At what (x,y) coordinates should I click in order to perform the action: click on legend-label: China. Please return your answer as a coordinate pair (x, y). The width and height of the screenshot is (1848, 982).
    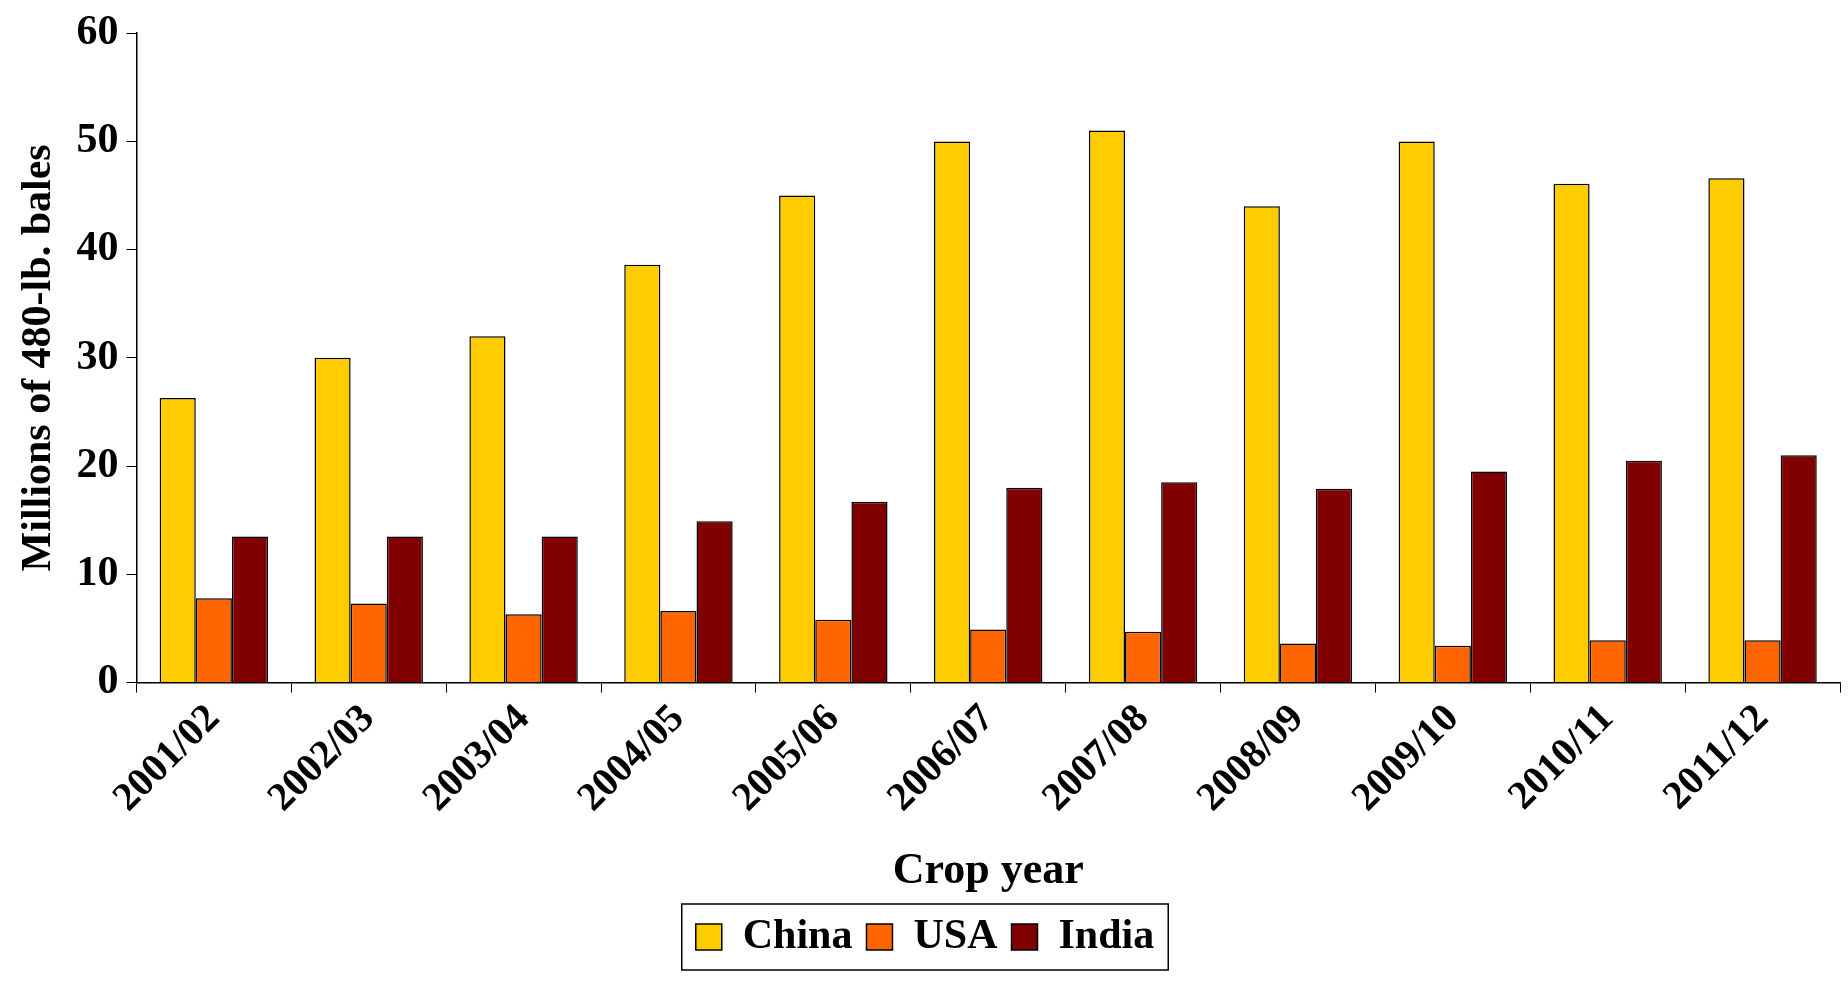
    Looking at the image, I should click on (797, 933).